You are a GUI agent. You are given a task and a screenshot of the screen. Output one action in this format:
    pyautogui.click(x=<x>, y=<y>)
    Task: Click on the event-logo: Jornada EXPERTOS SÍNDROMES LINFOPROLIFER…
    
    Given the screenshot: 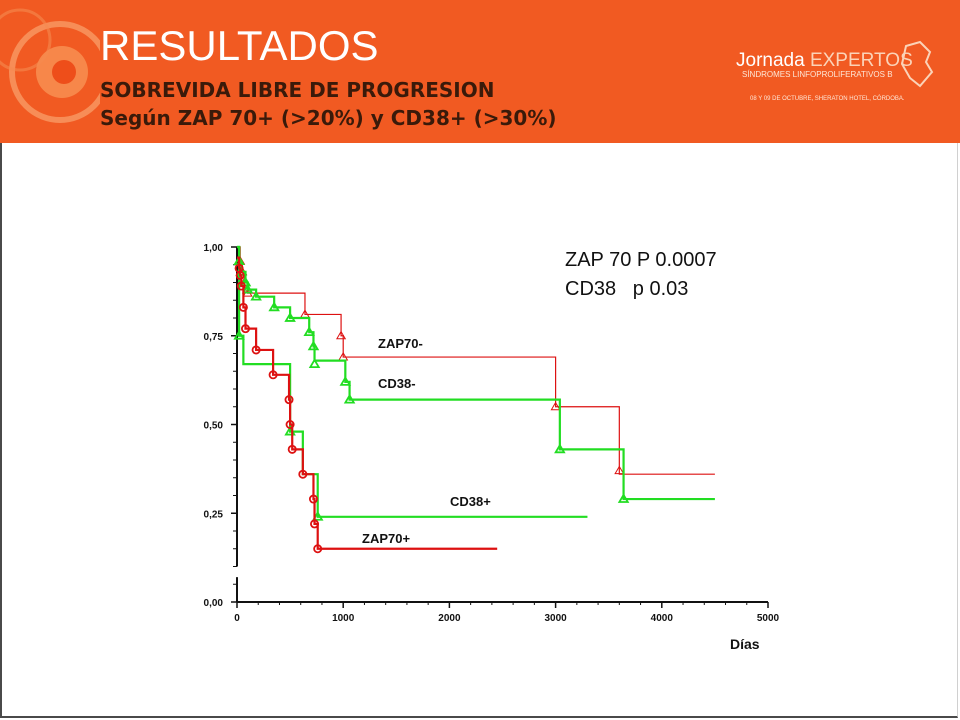 What is the action you would take?
    pyautogui.click(x=832, y=74)
    